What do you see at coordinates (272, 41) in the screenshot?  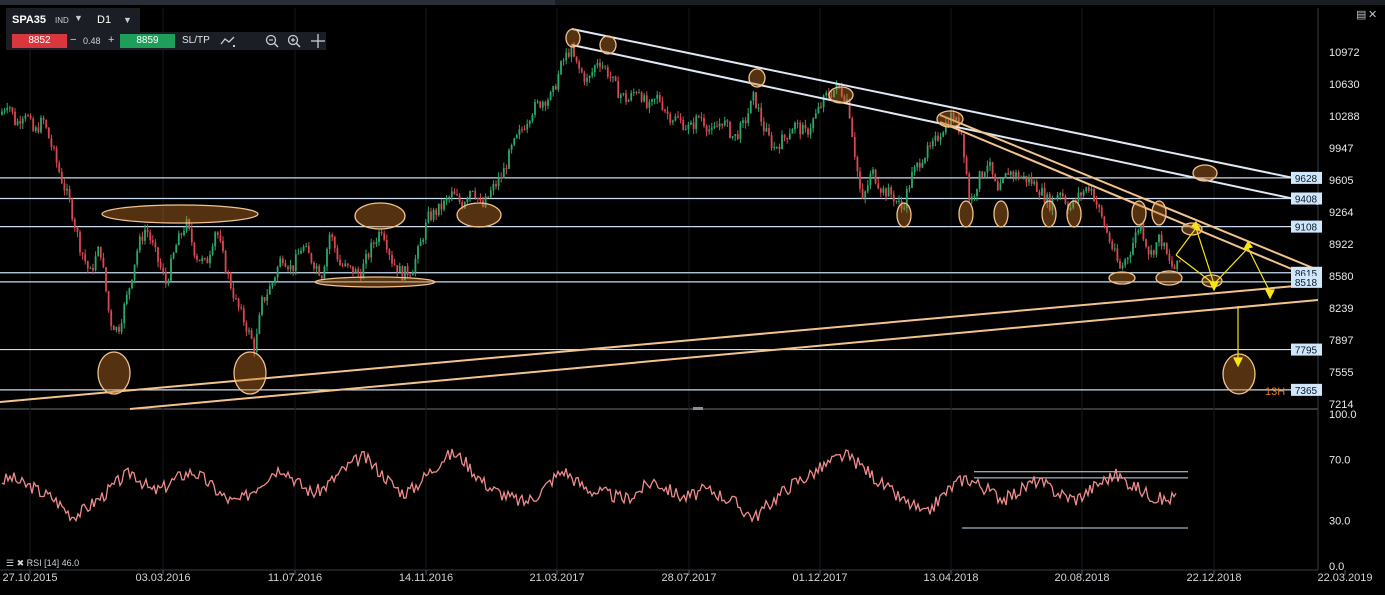 I see `zoom-out-icon` at bounding box center [272, 41].